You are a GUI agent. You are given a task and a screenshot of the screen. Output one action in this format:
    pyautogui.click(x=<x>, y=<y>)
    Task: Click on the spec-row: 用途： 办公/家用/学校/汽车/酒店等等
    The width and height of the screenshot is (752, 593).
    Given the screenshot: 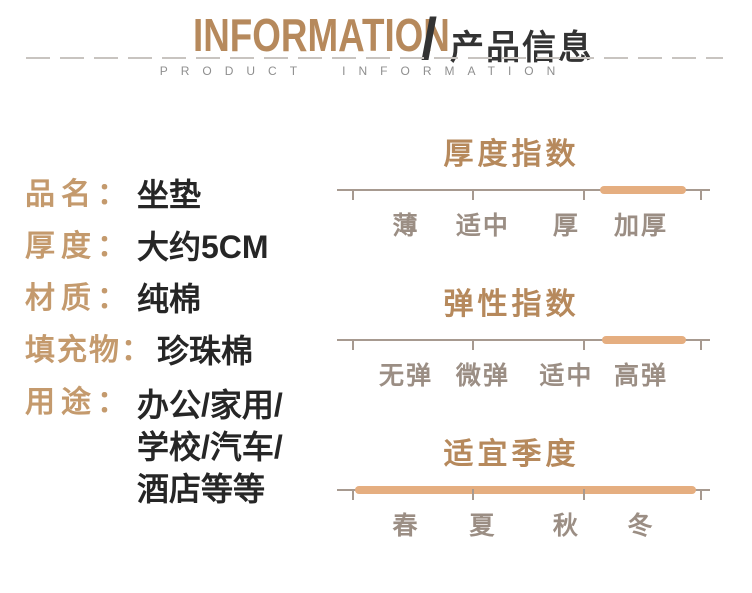 What is the action you would take?
    pyautogui.click(x=175, y=447)
    